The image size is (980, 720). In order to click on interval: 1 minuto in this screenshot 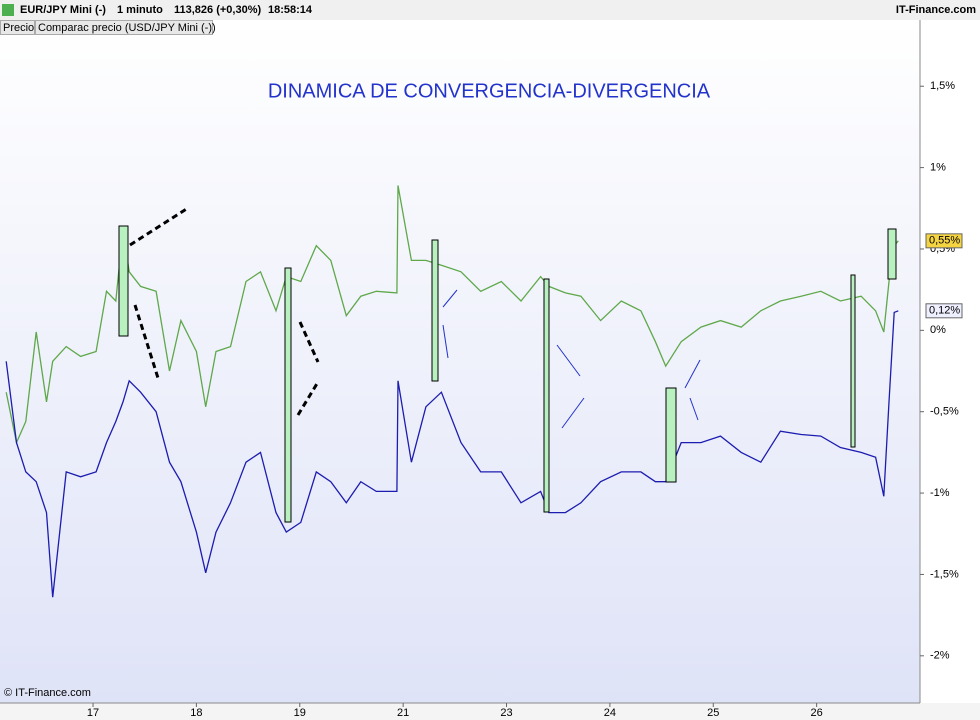, I will do `click(140, 10)`.